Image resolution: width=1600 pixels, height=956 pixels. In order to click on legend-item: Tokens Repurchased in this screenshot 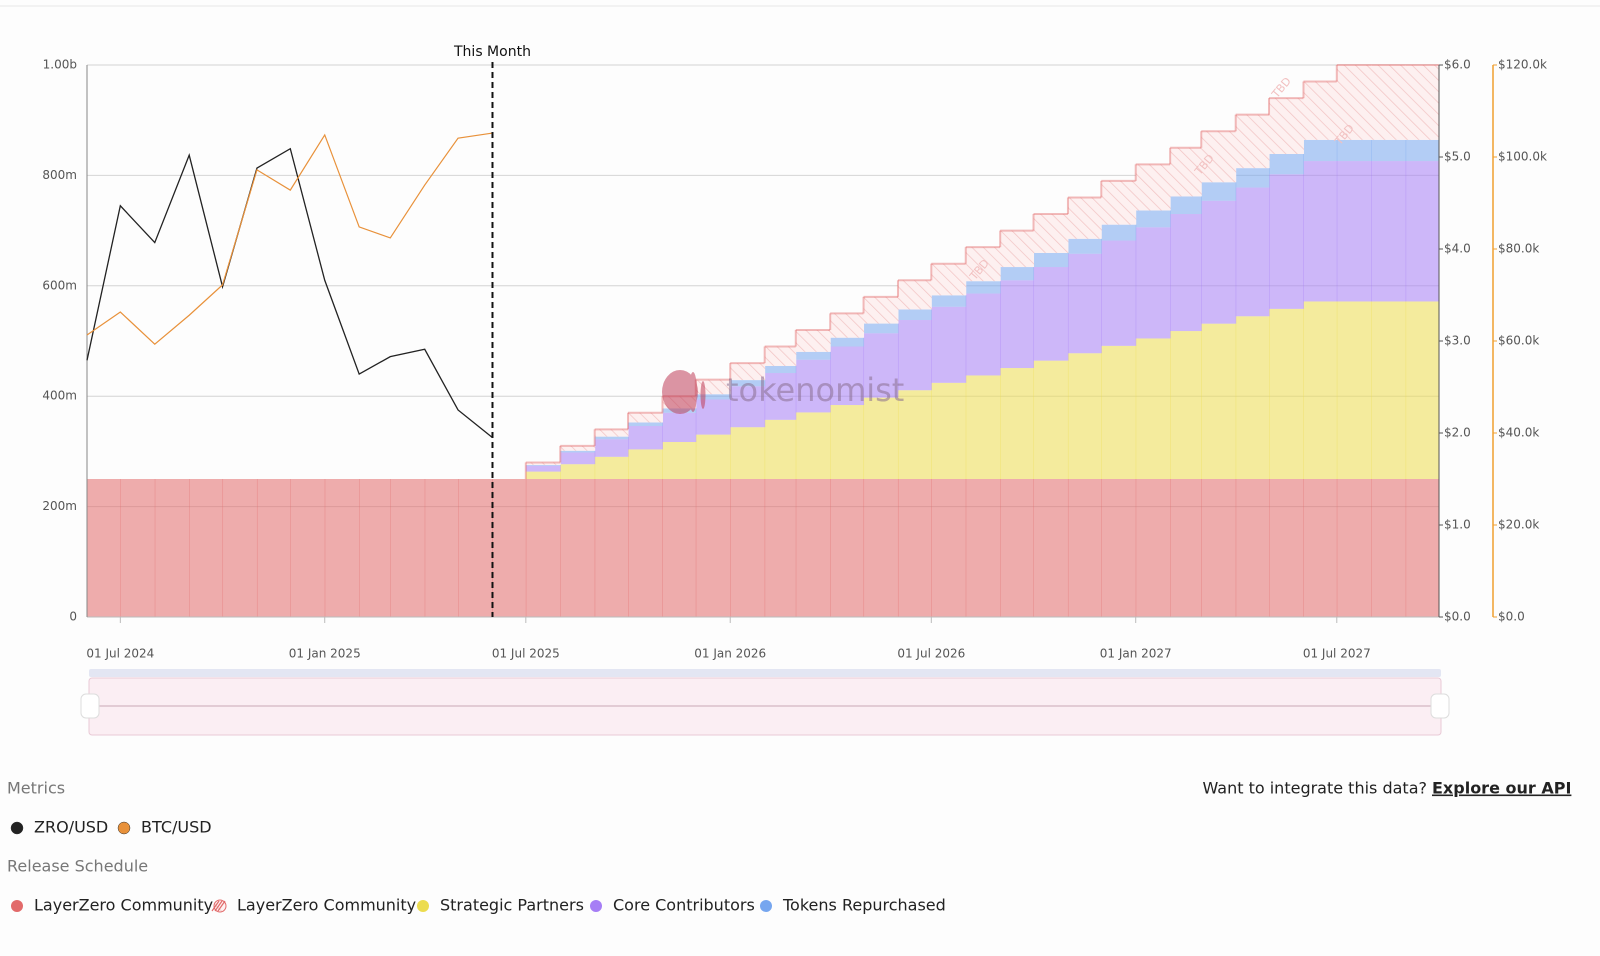, I will do `click(853, 905)`.